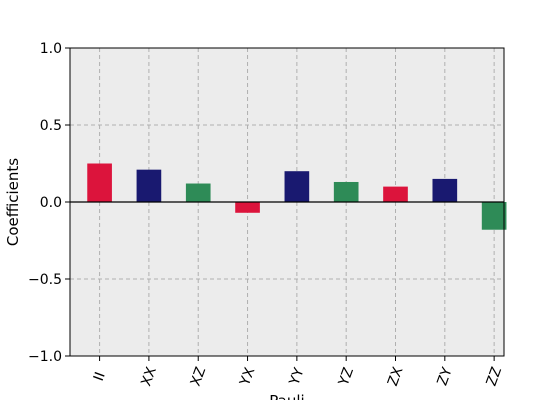  What do you see at coordinates (296, 376) in the screenshot?
I see `x-tick-label: YY` at bounding box center [296, 376].